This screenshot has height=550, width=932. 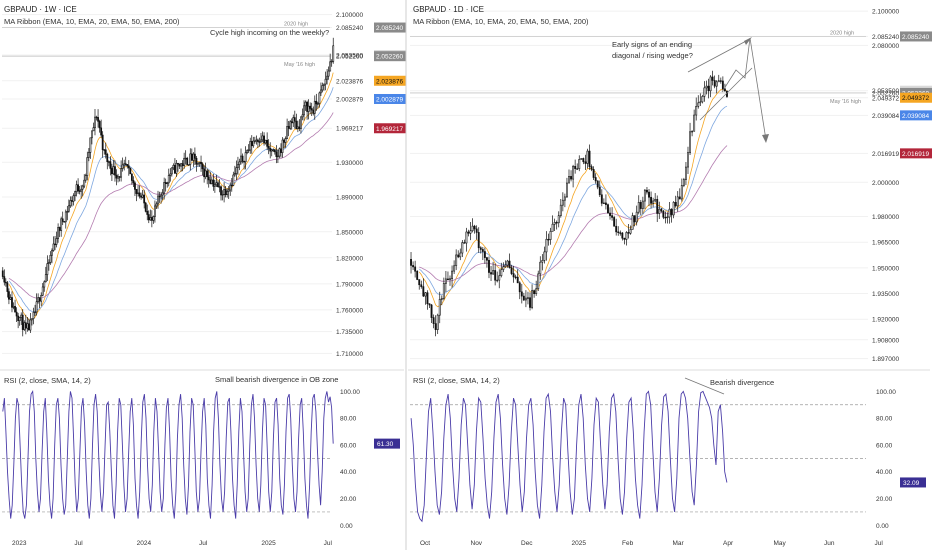 What do you see at coordinates (885, 154) in the screenshot?
I see `price-tick-label: 2.016919` at bounding box center [885, 154].